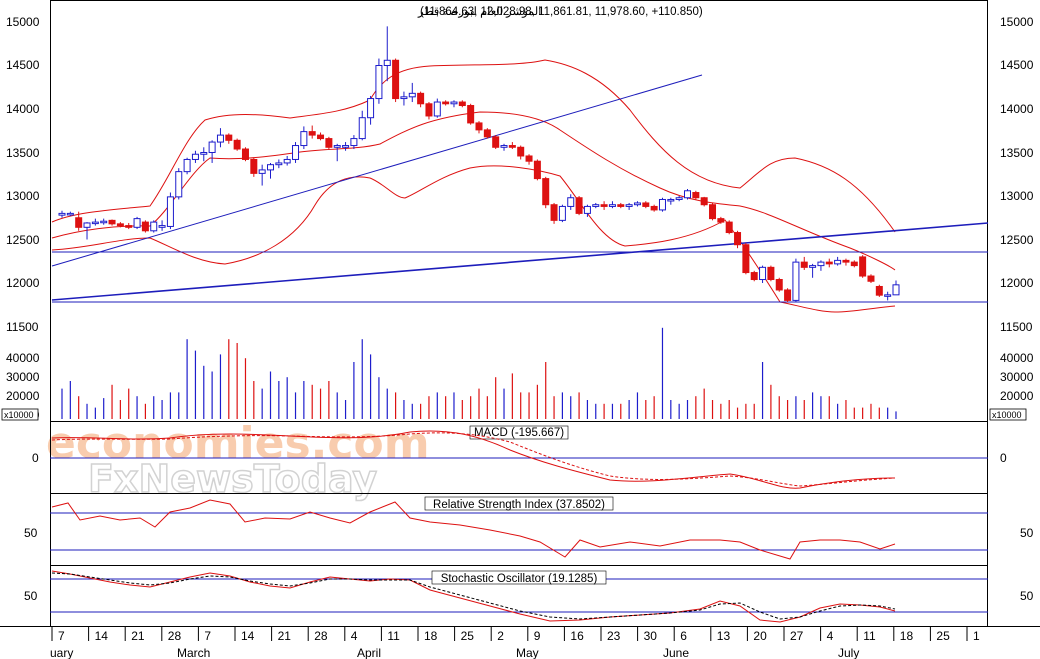 The width and height of the screenshot is (1040, 659). What do you see at coordinates (848, 652) in the screenshot?
I see `month-label: July` at bounding box center [848, 652].